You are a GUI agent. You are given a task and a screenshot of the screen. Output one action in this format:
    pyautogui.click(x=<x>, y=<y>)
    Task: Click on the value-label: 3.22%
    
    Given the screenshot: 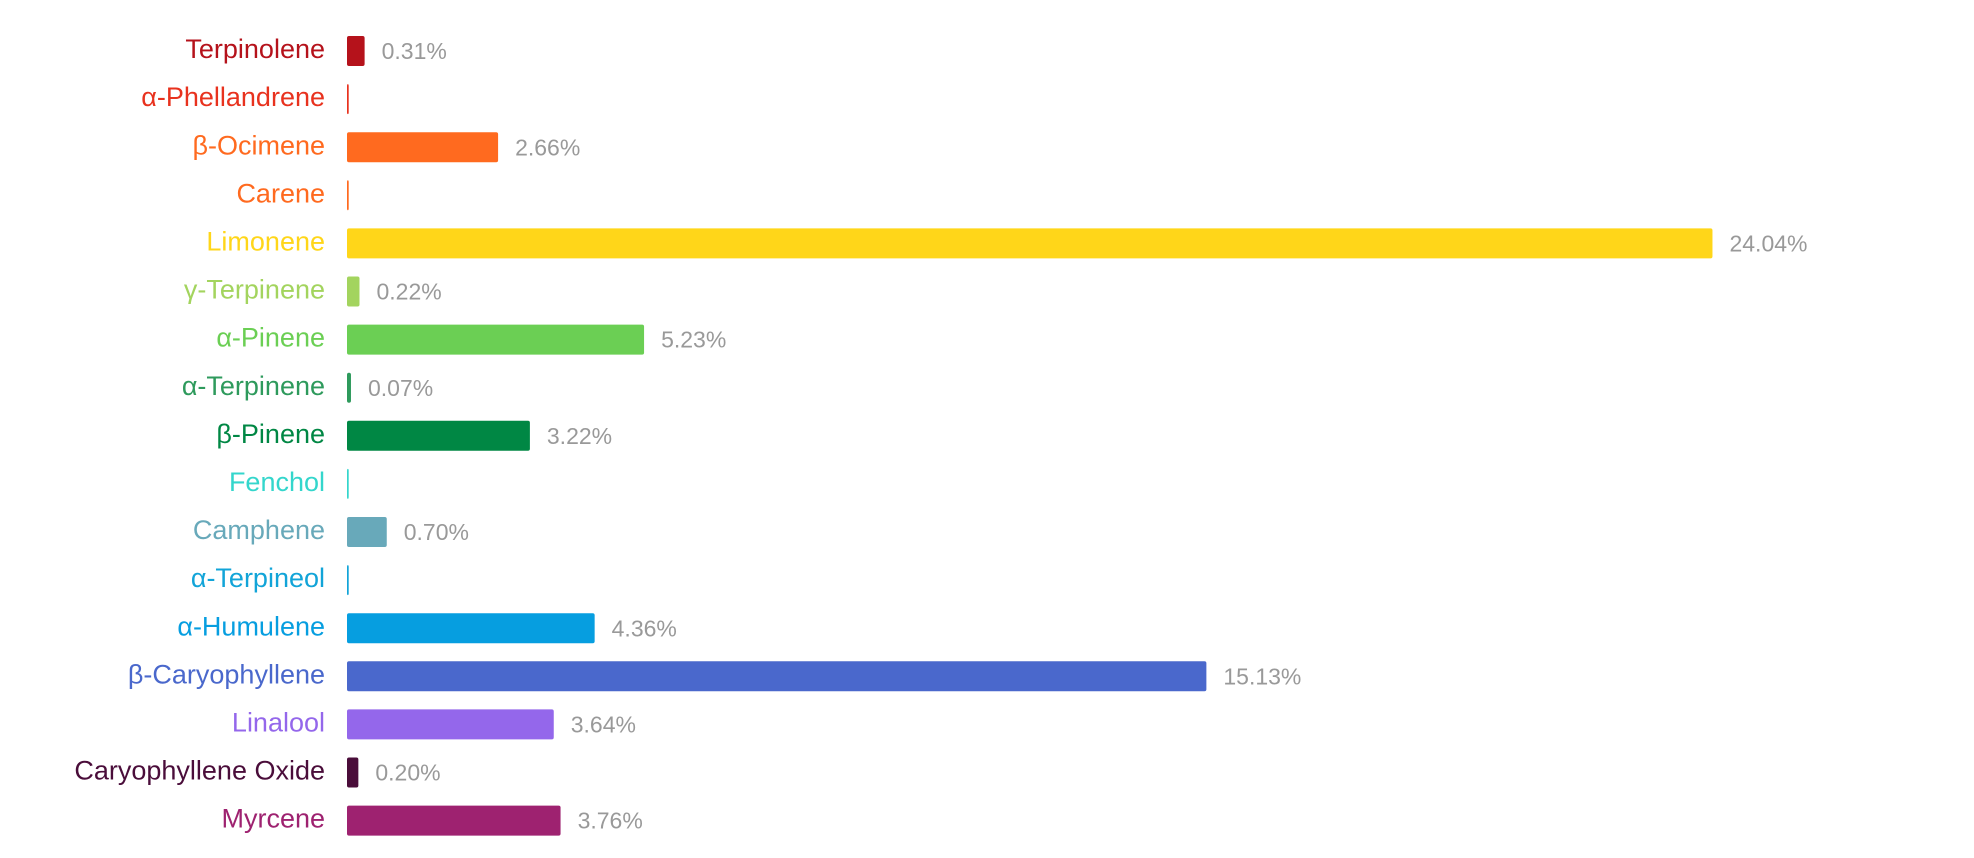 What is the action you would take?
    pyautogui.click(x=579, y=436)
    